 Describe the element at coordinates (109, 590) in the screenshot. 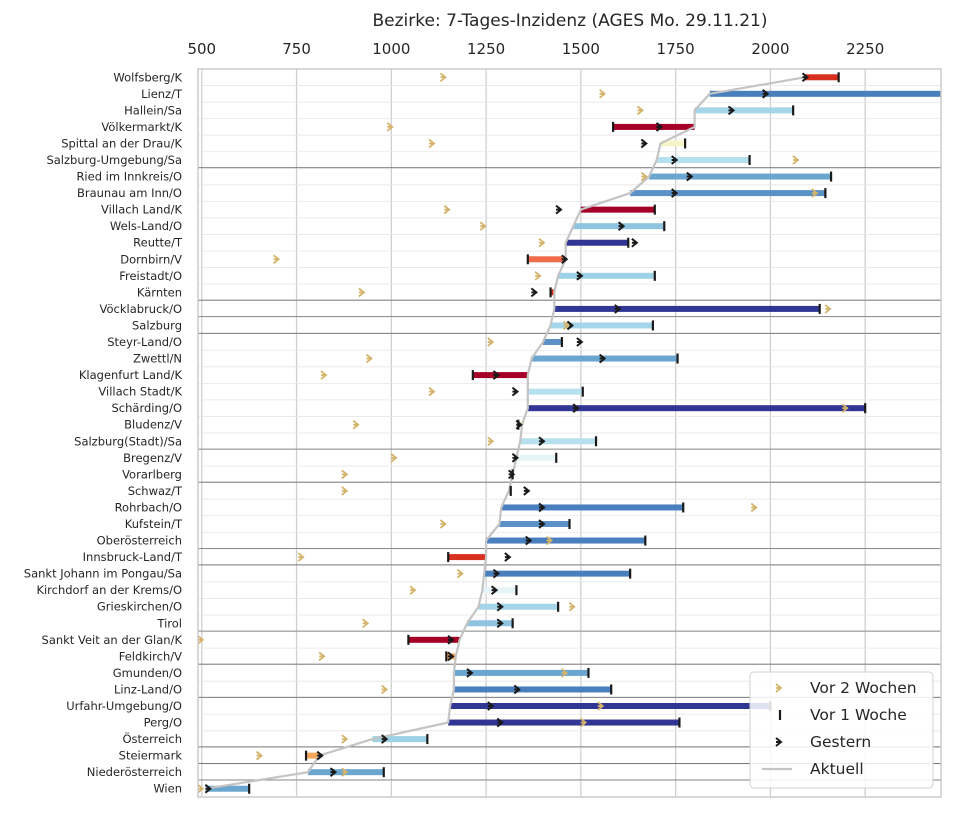

I see `y-tick-label-kirchdorf-an-der-krems-o: Kirchdorf an der Krems/O` at that location.